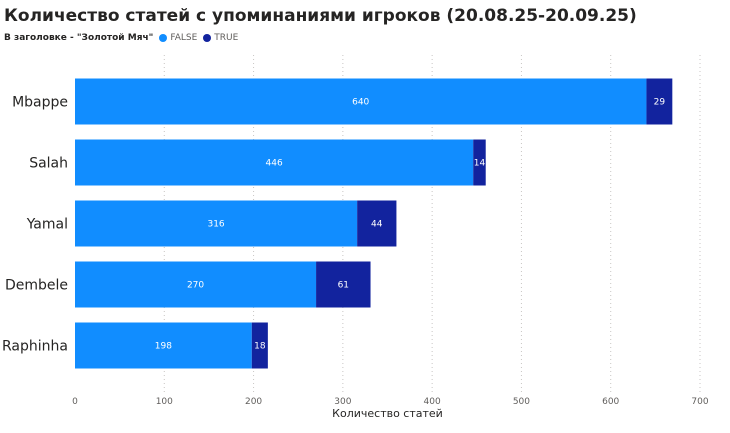 This screenshot has height=433, width=730. I want to click on data-label: 18, so click(260, 347).